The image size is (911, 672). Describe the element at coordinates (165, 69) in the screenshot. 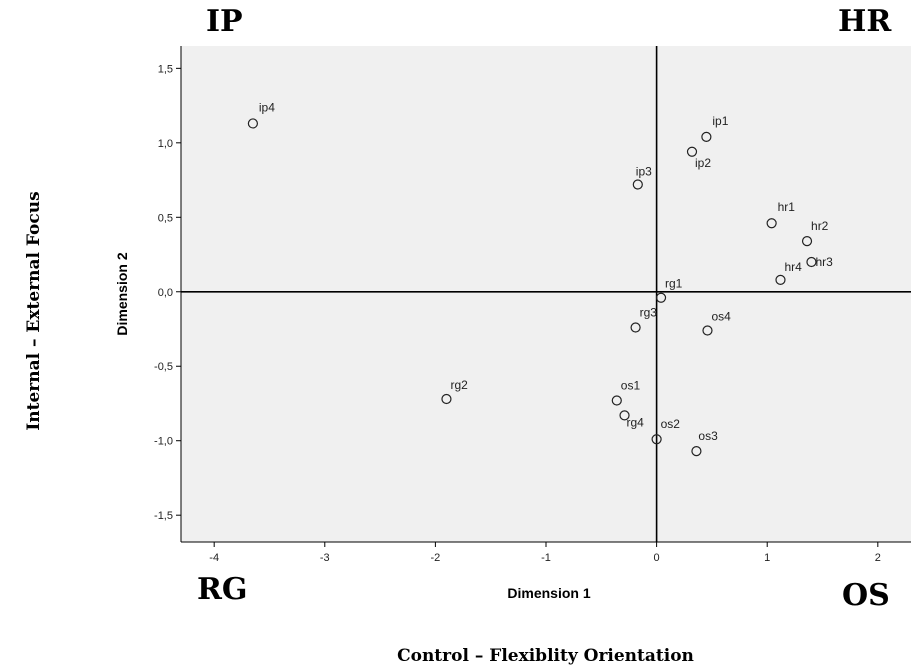

I see `y-tick-label: 1,5` at that location.